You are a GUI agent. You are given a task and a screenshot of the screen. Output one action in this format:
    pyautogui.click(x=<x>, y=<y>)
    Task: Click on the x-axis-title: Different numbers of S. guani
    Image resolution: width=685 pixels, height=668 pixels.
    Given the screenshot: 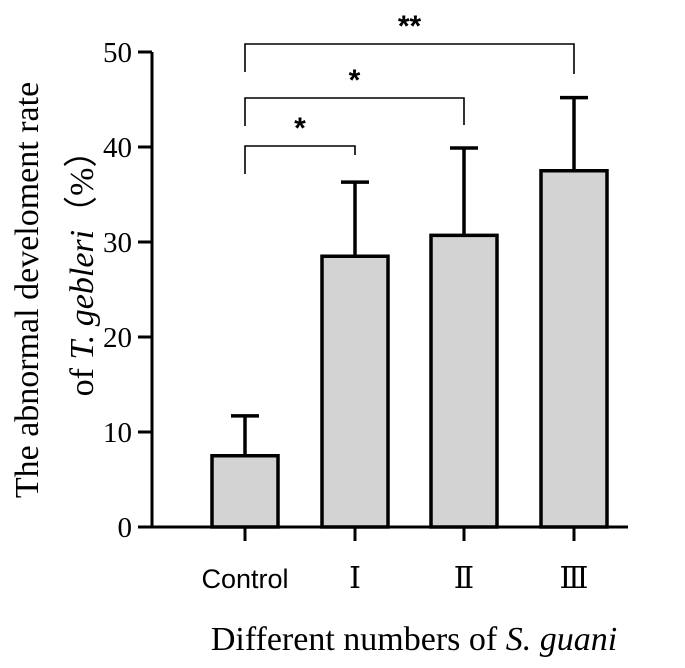 What is the action you would take?
    pyautogui.click(x=414, y=639)
    